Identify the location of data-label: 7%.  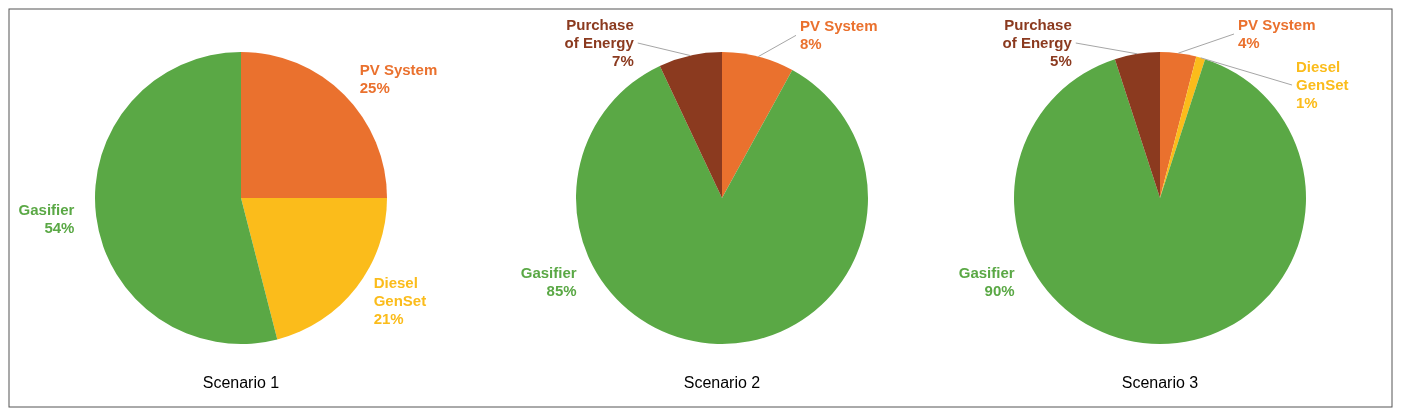
(623, 60).